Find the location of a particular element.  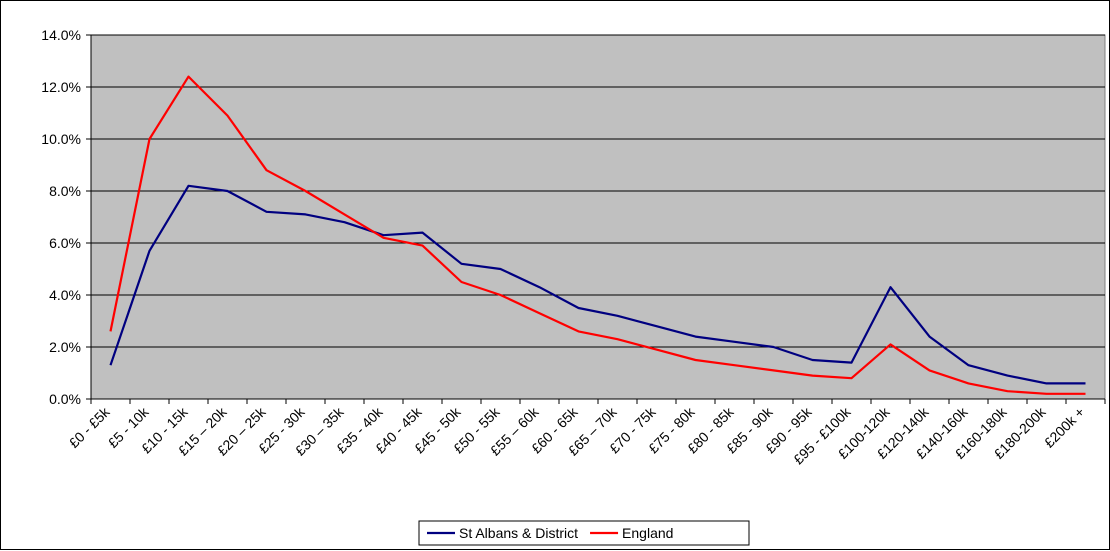

y-tick-label: 4.0% is located at coordinates (65, 295).